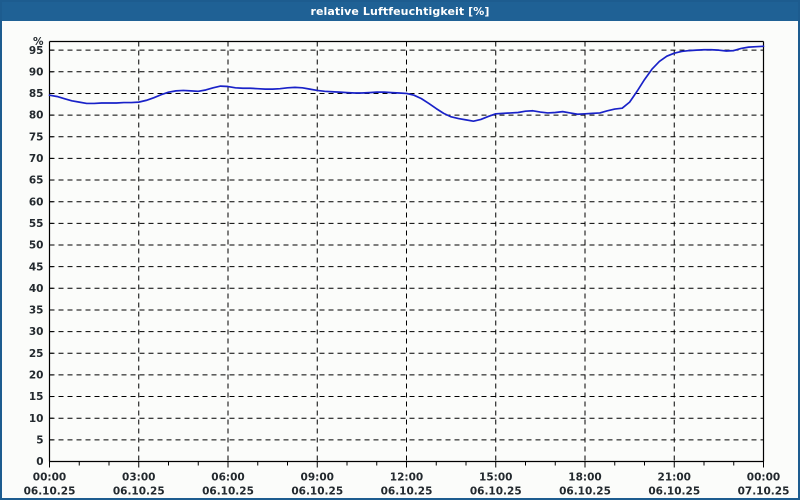  I want to click on x-tick-time-label: 12:00, so click(406, 478).